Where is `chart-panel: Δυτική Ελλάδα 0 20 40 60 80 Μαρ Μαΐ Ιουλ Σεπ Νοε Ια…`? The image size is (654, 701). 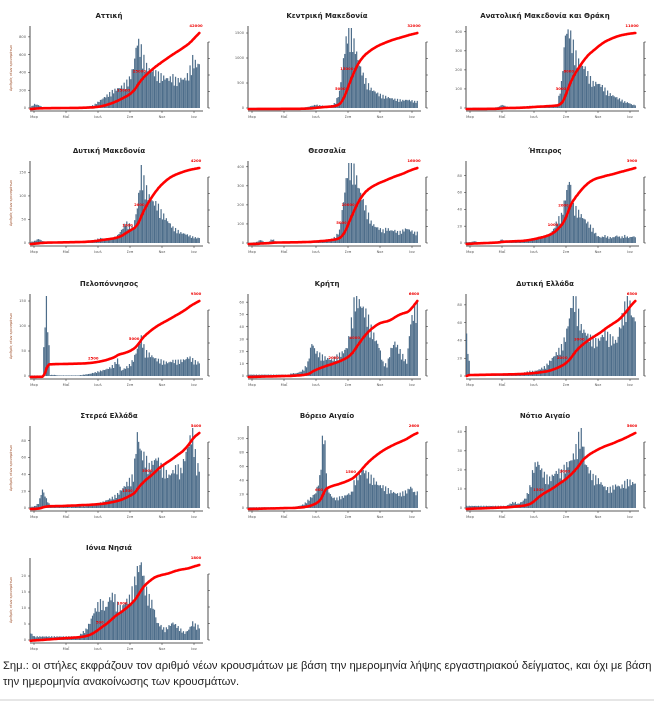
chart-panel: Δυτική Ελλάδα 0 20 40 60 80 Μαρ Μαΐ Ιουλ Σεπ Νοε Ια… is located at coordinates (545, 333).